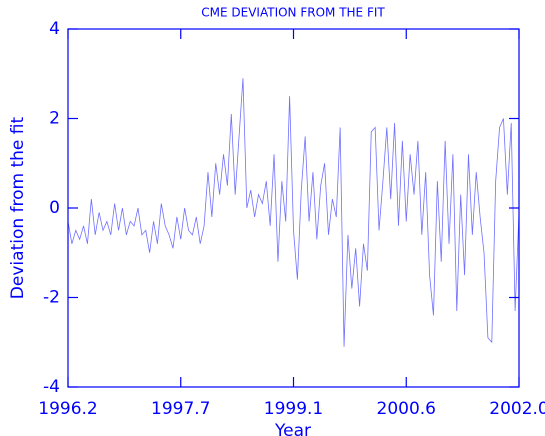 Image resolution: width=545 pixels, height=436 pixels. Describe the element at coordinates (51, 387) in the screenshot. I see `y-tick-label: -4` at that location.